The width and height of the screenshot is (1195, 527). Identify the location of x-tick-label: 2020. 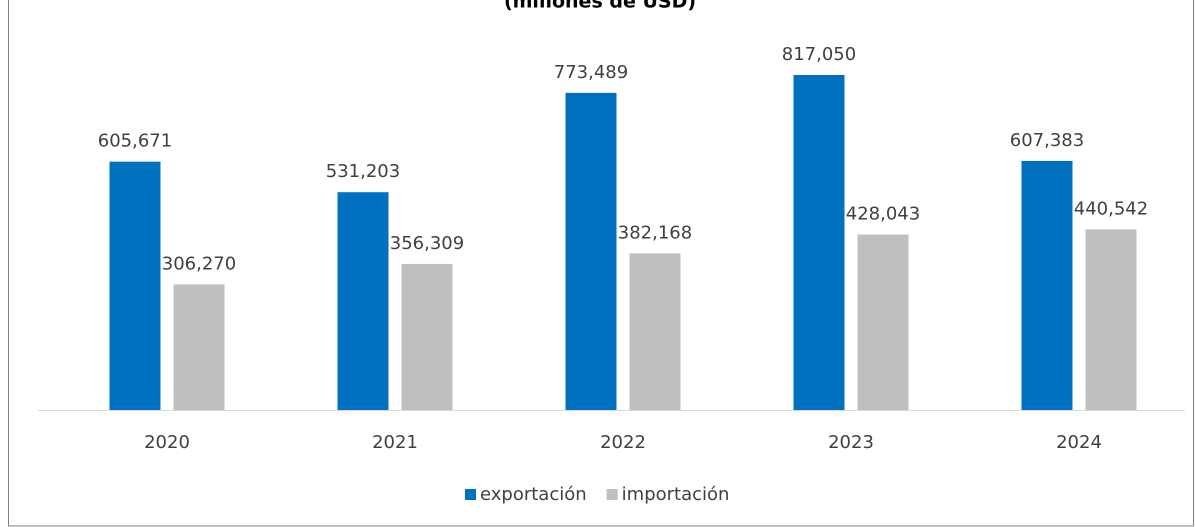
(167, 442).